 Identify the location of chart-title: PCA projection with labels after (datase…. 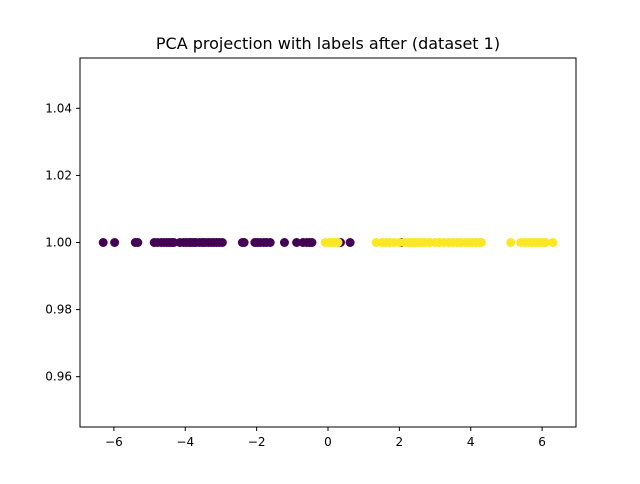
(328, 43).